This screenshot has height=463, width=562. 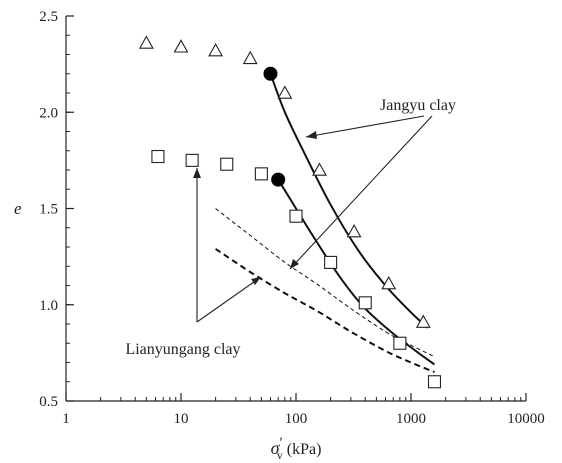 What do you see at coordinates (296, 419) in the screenshot?
I see `x-tick-label: 100` at bounding box center [296, 419].